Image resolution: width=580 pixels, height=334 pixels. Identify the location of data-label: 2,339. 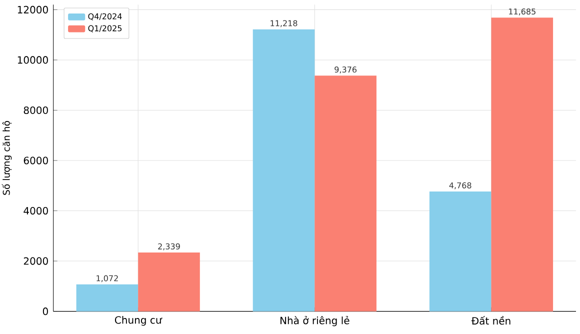
(169, 246).